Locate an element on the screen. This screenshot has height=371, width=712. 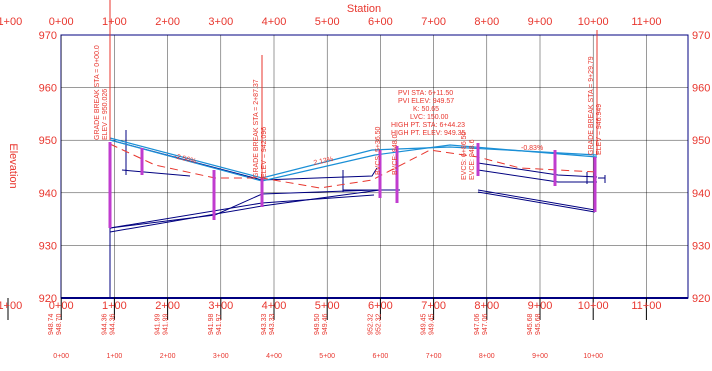
evce-label: EVCE: 948.6 is located at coordinates (472, 159).